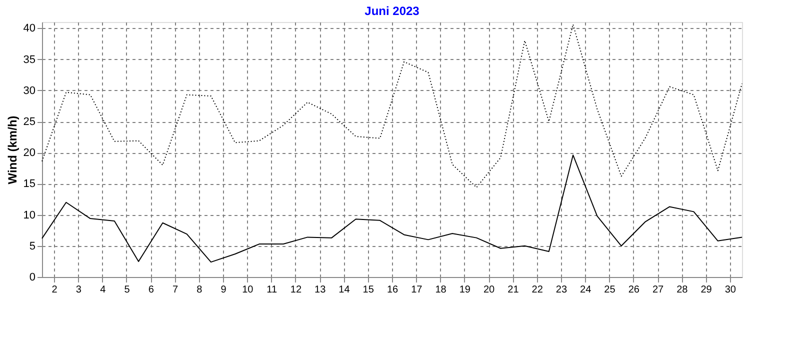 Image resolution: width=792 pixels, height=350 pixels. I want to click on y-tick-label: 40, so click(29, 28).